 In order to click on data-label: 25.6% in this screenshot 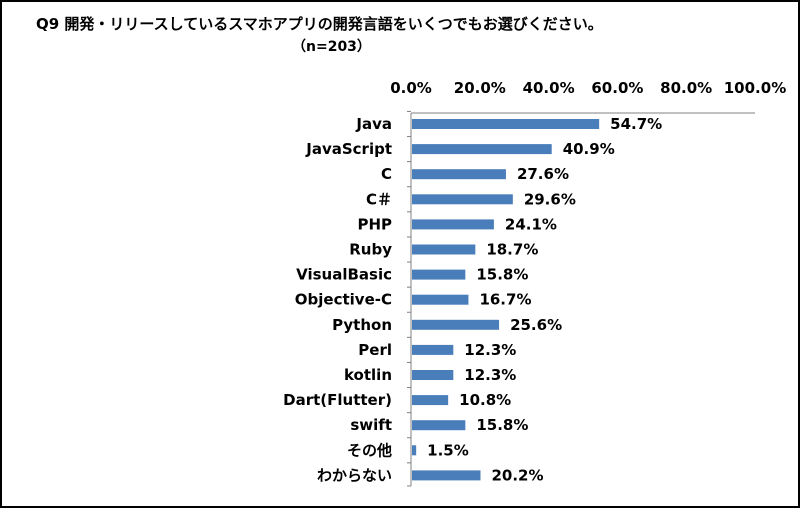, I will do `click(536, 325)`.